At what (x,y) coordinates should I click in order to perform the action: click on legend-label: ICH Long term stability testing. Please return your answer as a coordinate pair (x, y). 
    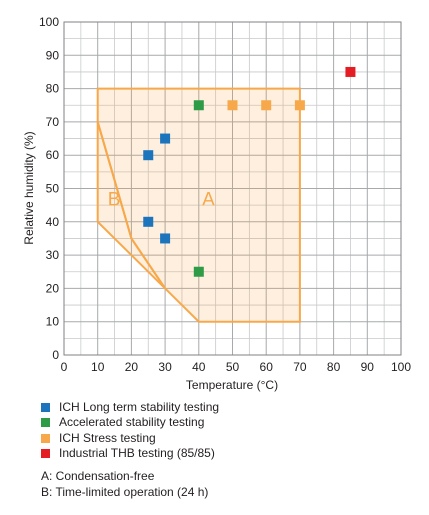
    Looking at the image, I should click on (139, 407).